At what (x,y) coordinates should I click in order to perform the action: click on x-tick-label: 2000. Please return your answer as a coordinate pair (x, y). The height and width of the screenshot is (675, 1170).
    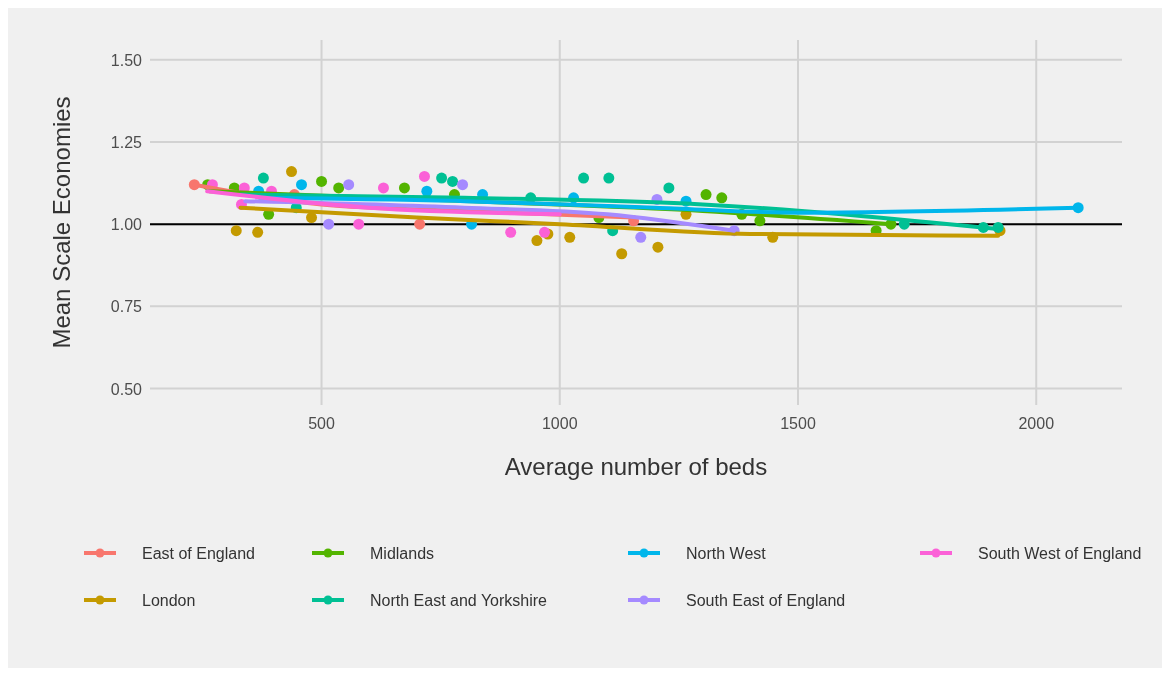
    Looking at the image, I should click on (1036, 423).